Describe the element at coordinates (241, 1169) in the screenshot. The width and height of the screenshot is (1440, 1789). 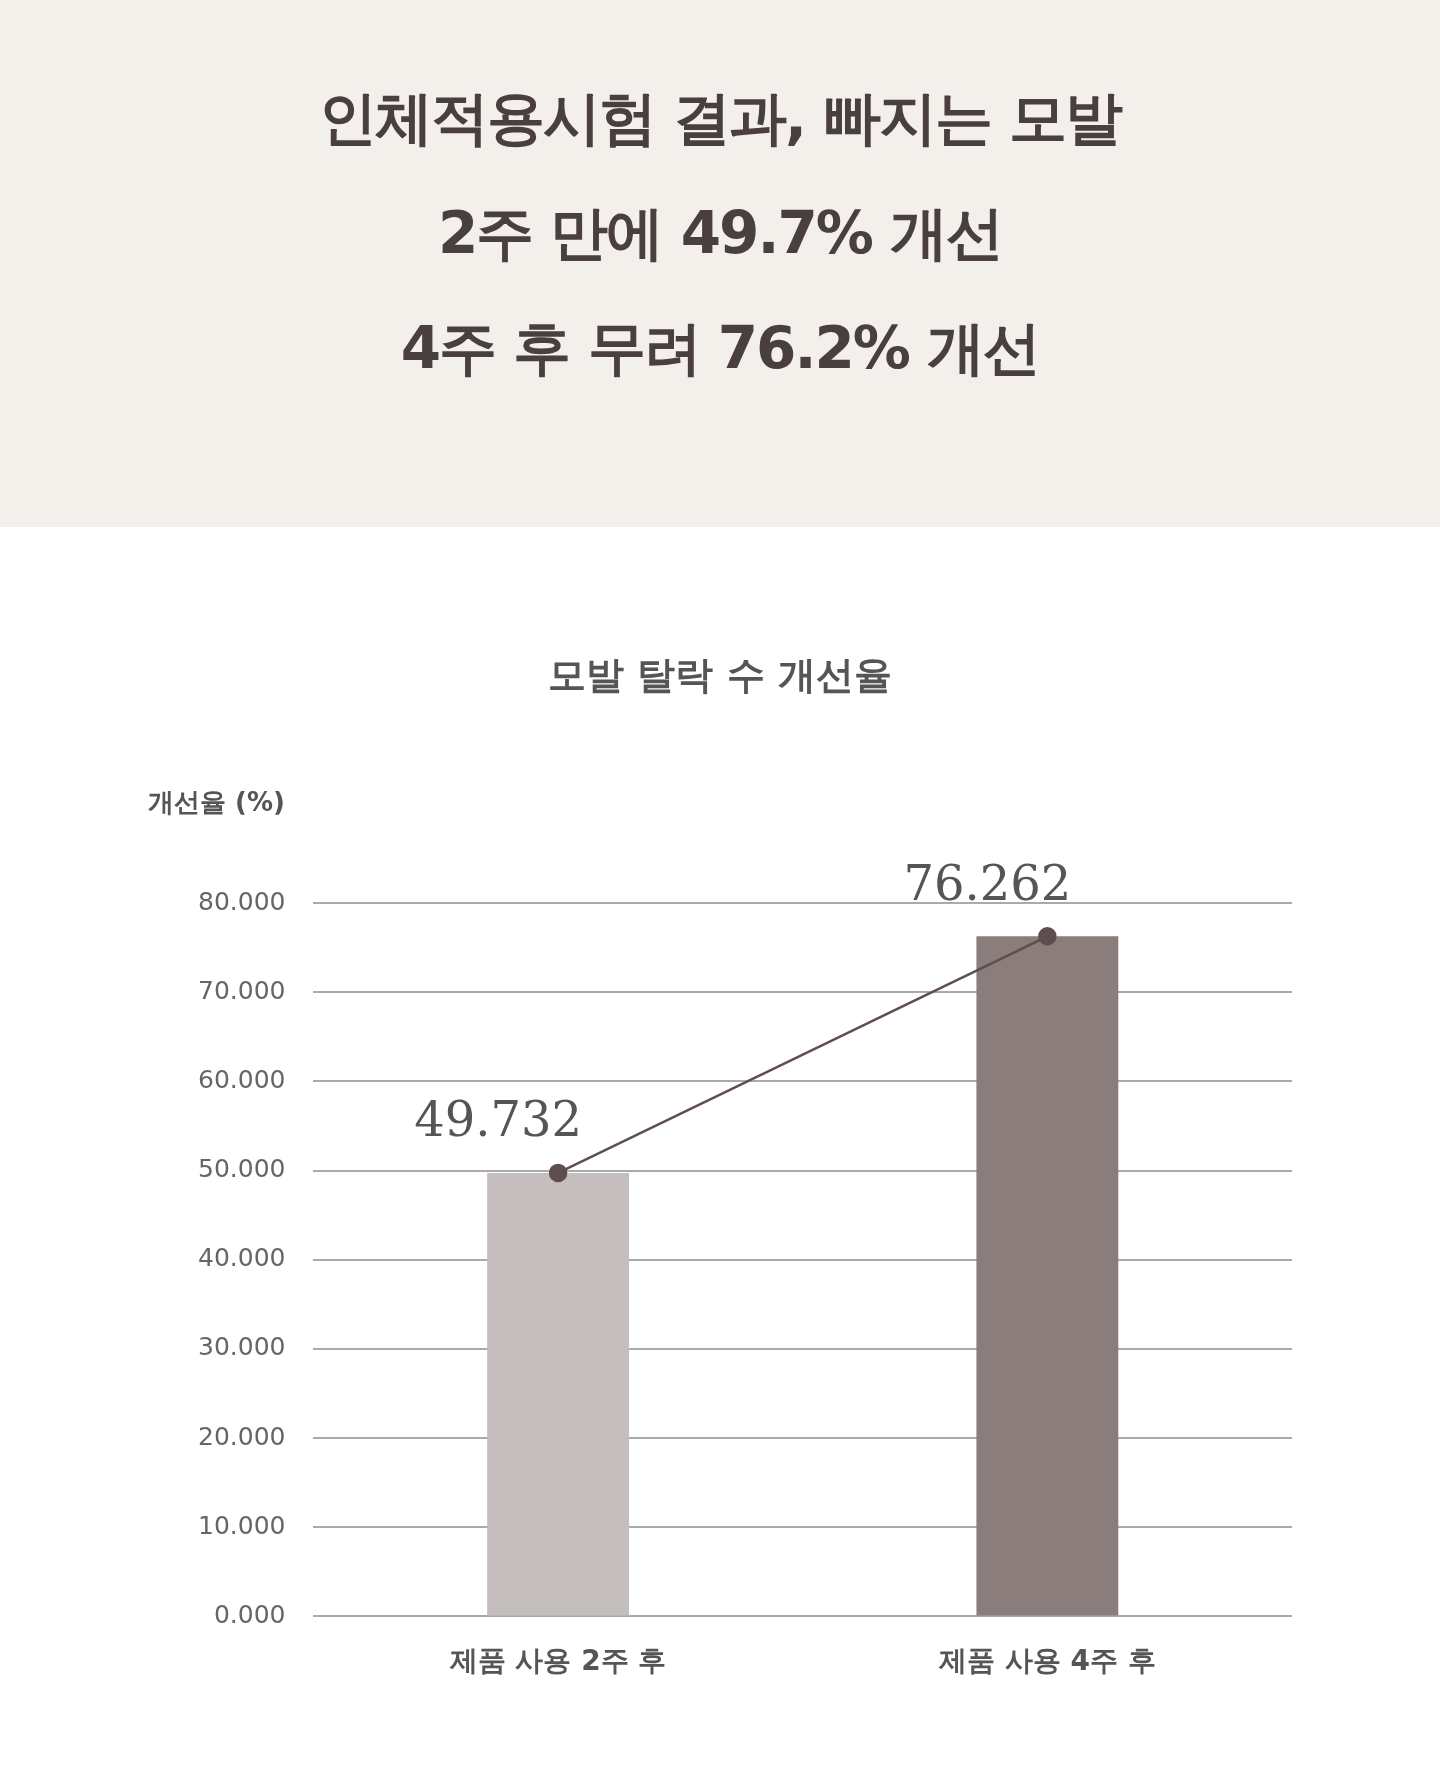
I see `y-tick-label: 50.000` at that location.